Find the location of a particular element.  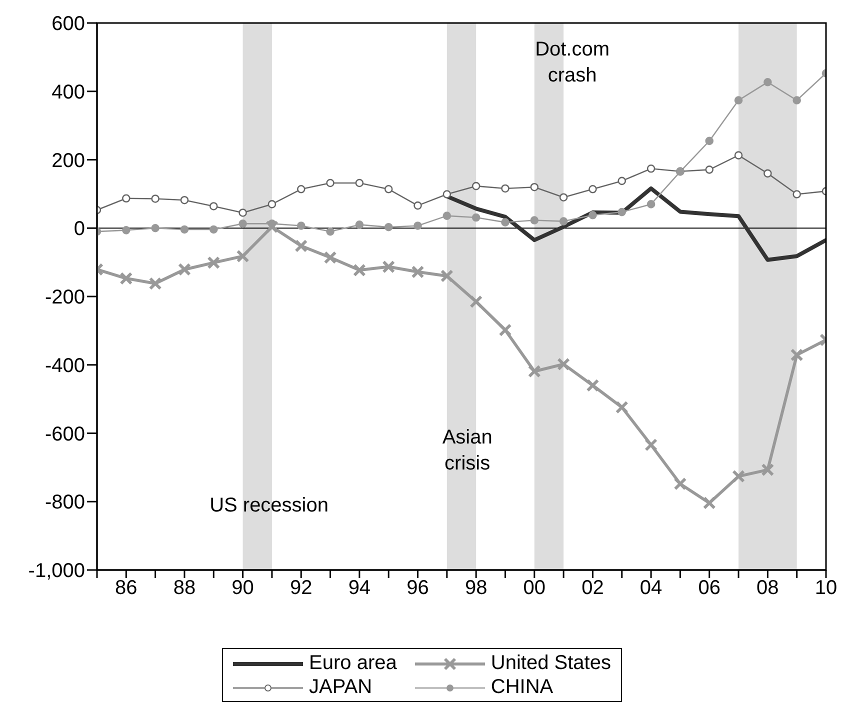

x-tick-label: 06 is located at coordinates (709, 588).